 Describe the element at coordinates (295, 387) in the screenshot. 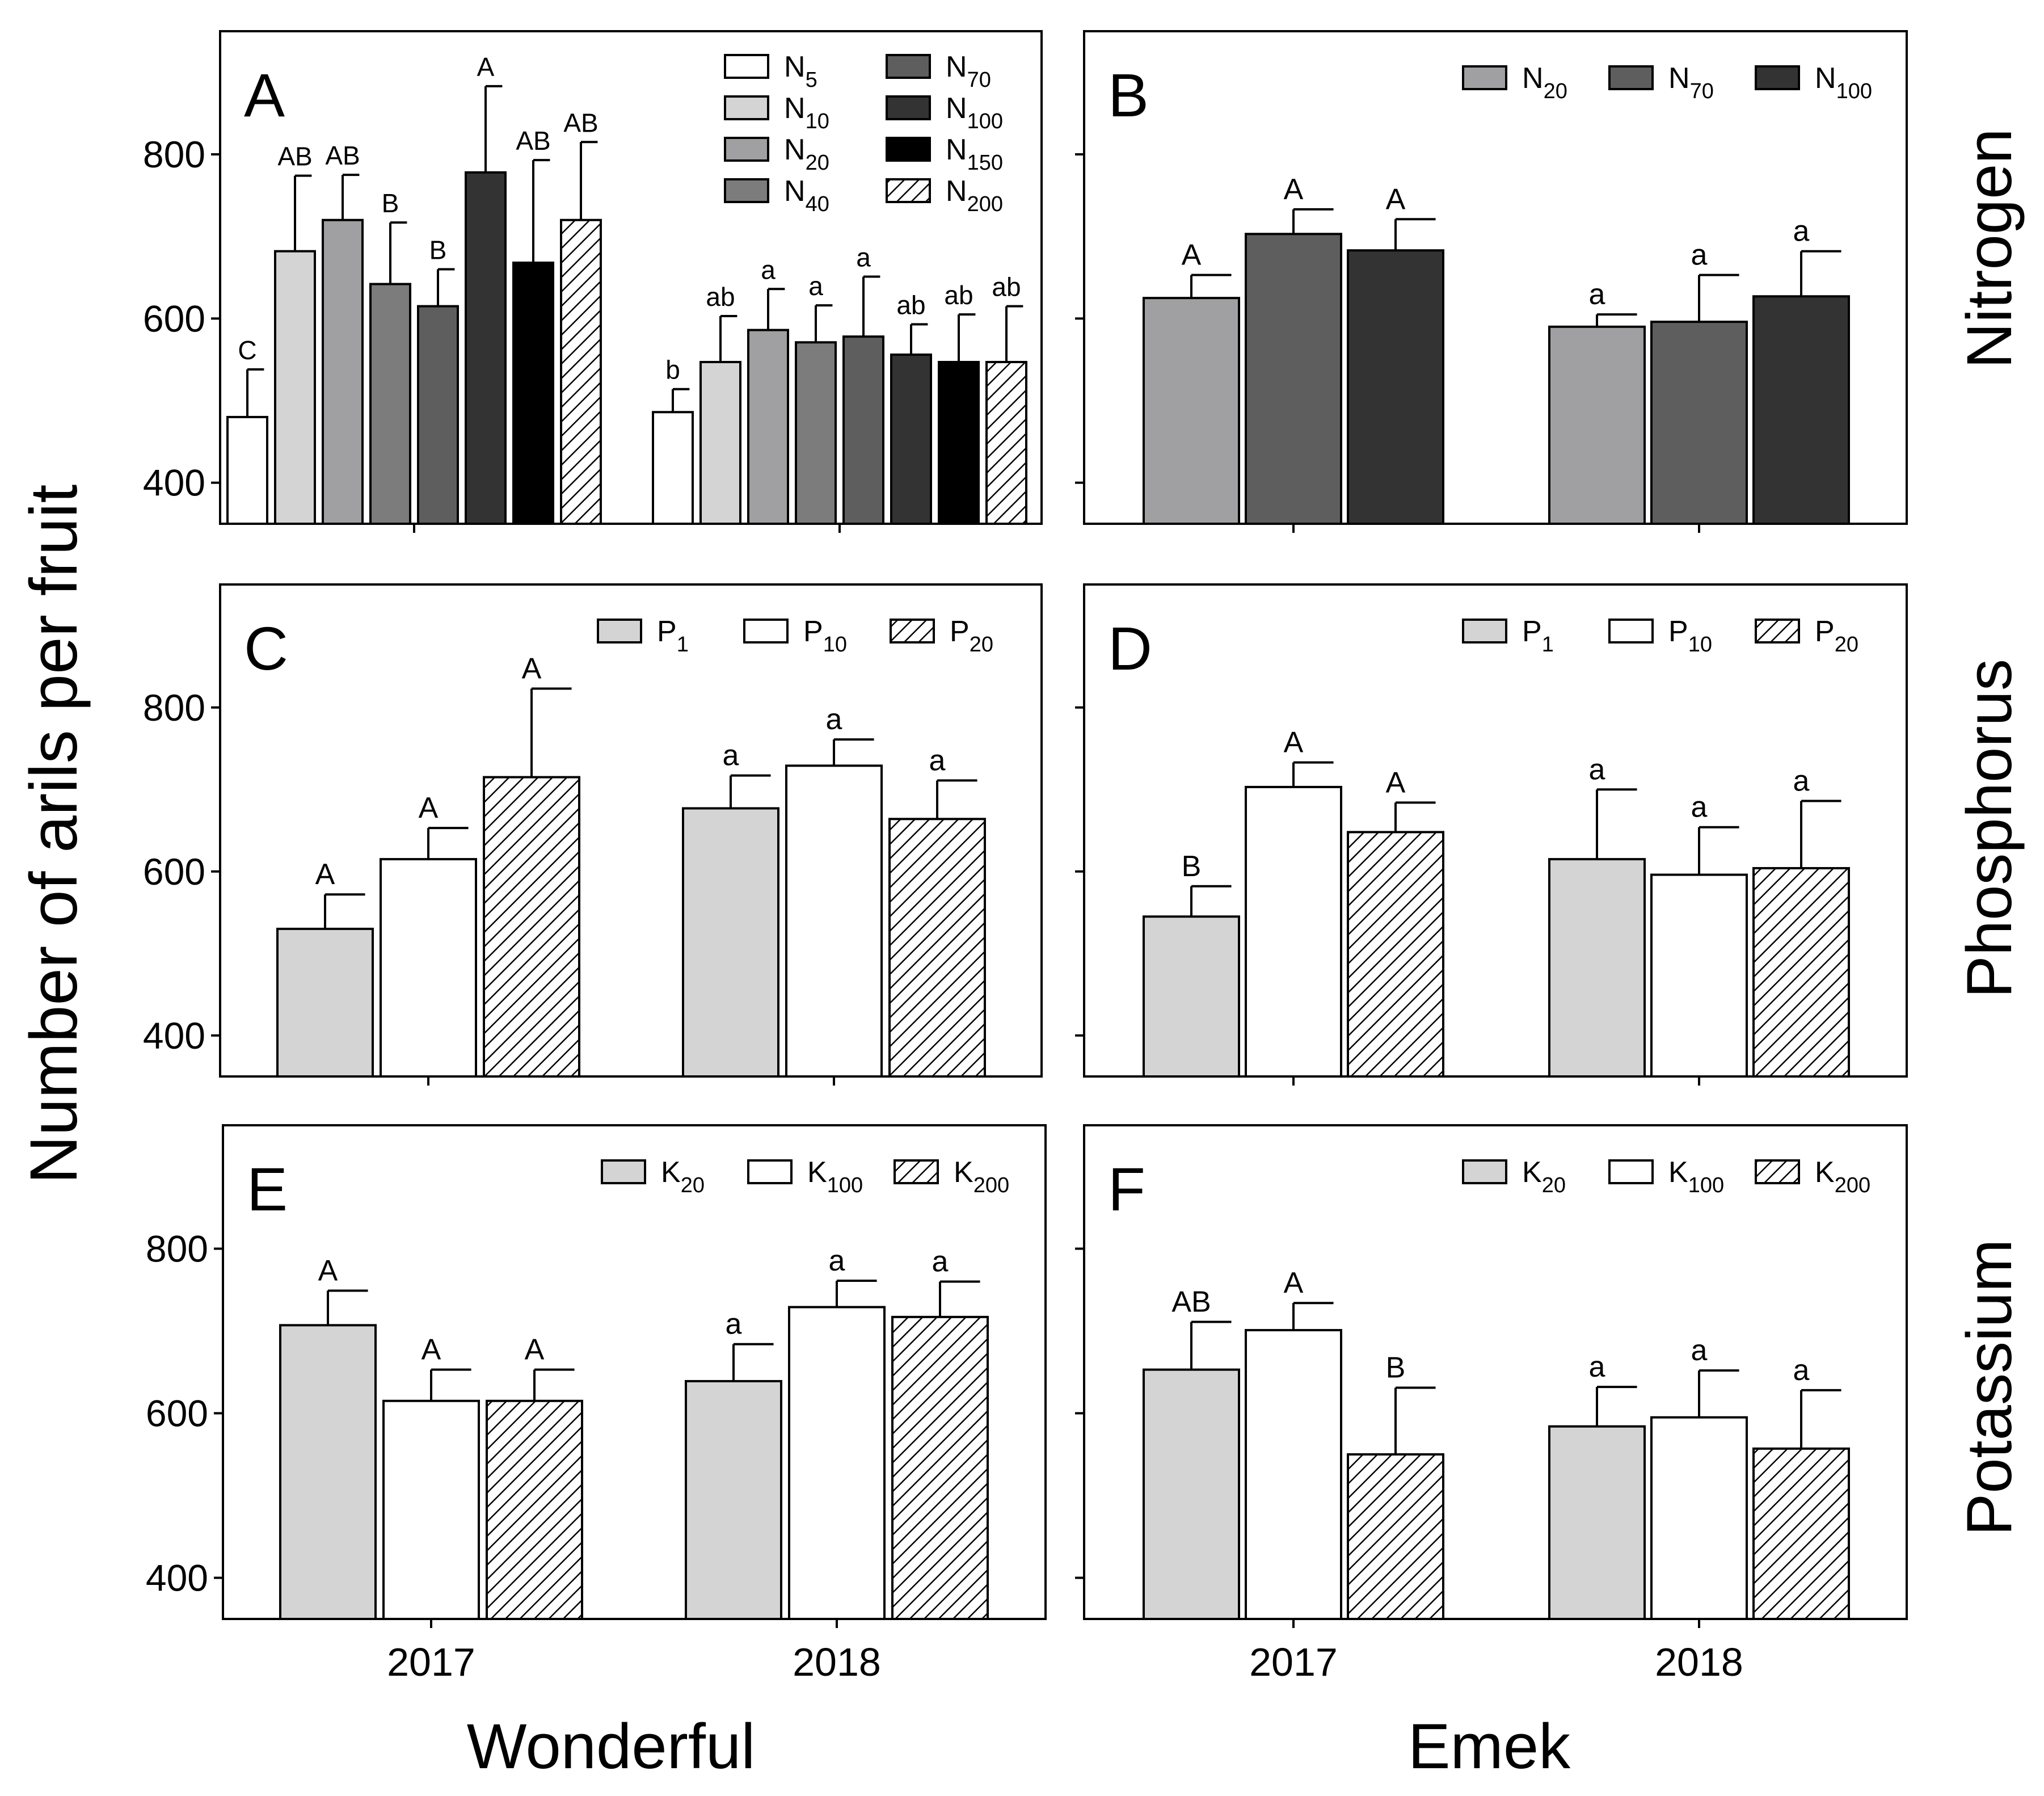

I see `bar-n10-2017` at that location.